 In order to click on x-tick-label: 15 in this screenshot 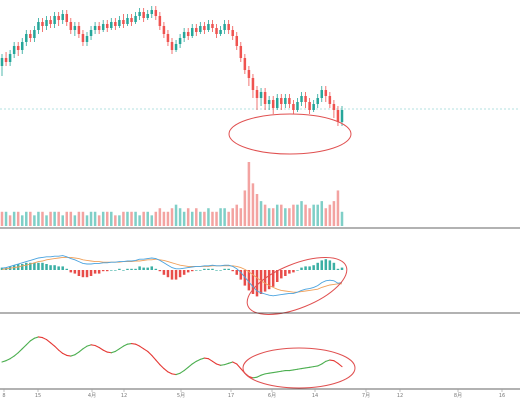, I will do `click(38, 396)`.